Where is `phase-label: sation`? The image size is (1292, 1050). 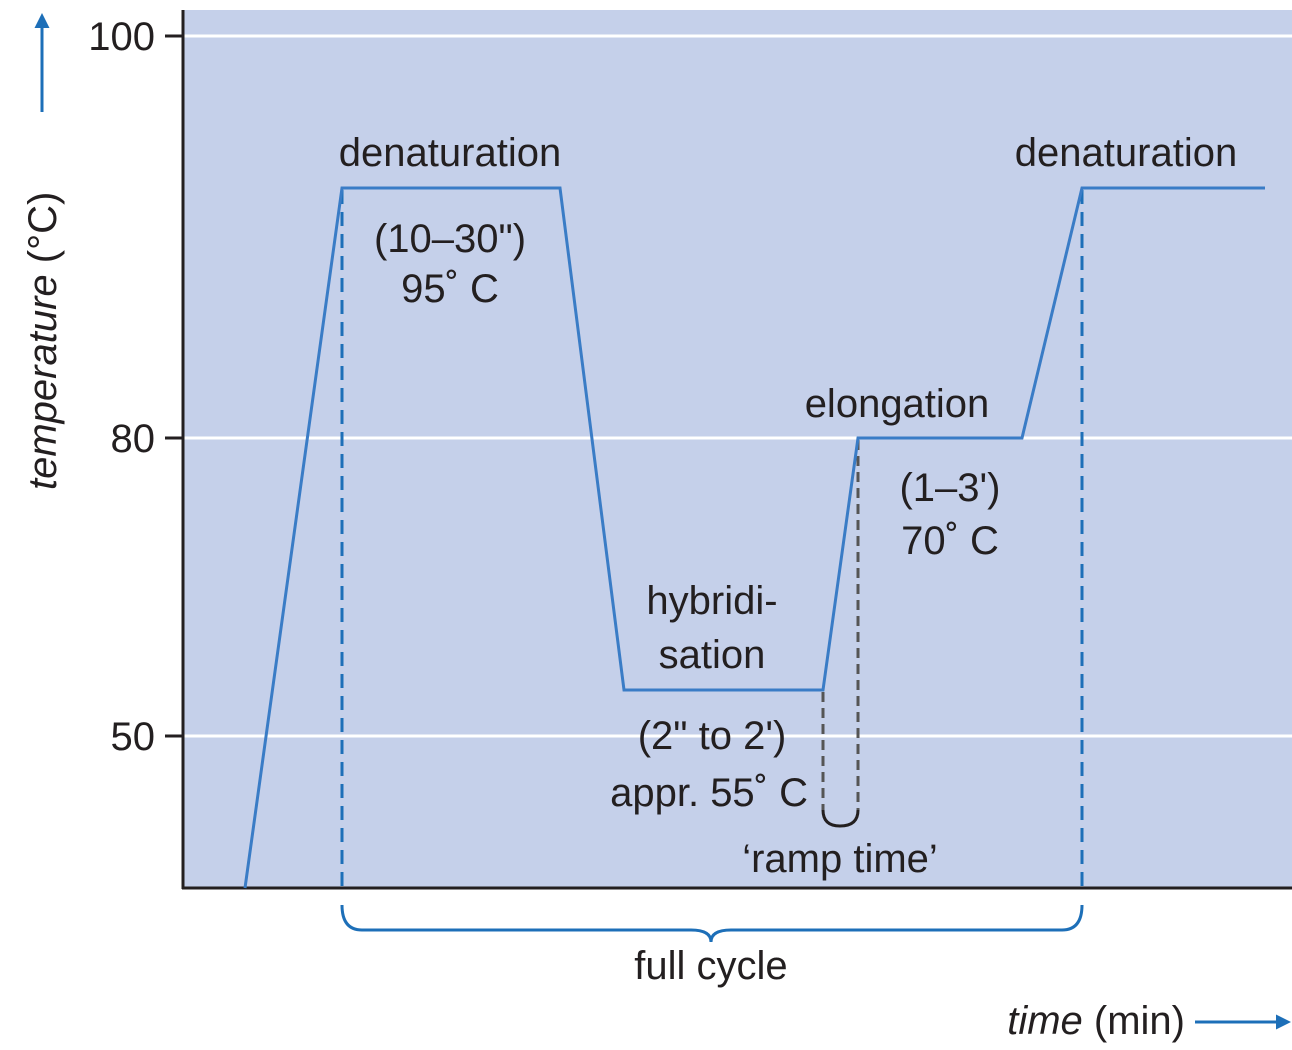
phase-label: sation is located at coordinates (712, 655).